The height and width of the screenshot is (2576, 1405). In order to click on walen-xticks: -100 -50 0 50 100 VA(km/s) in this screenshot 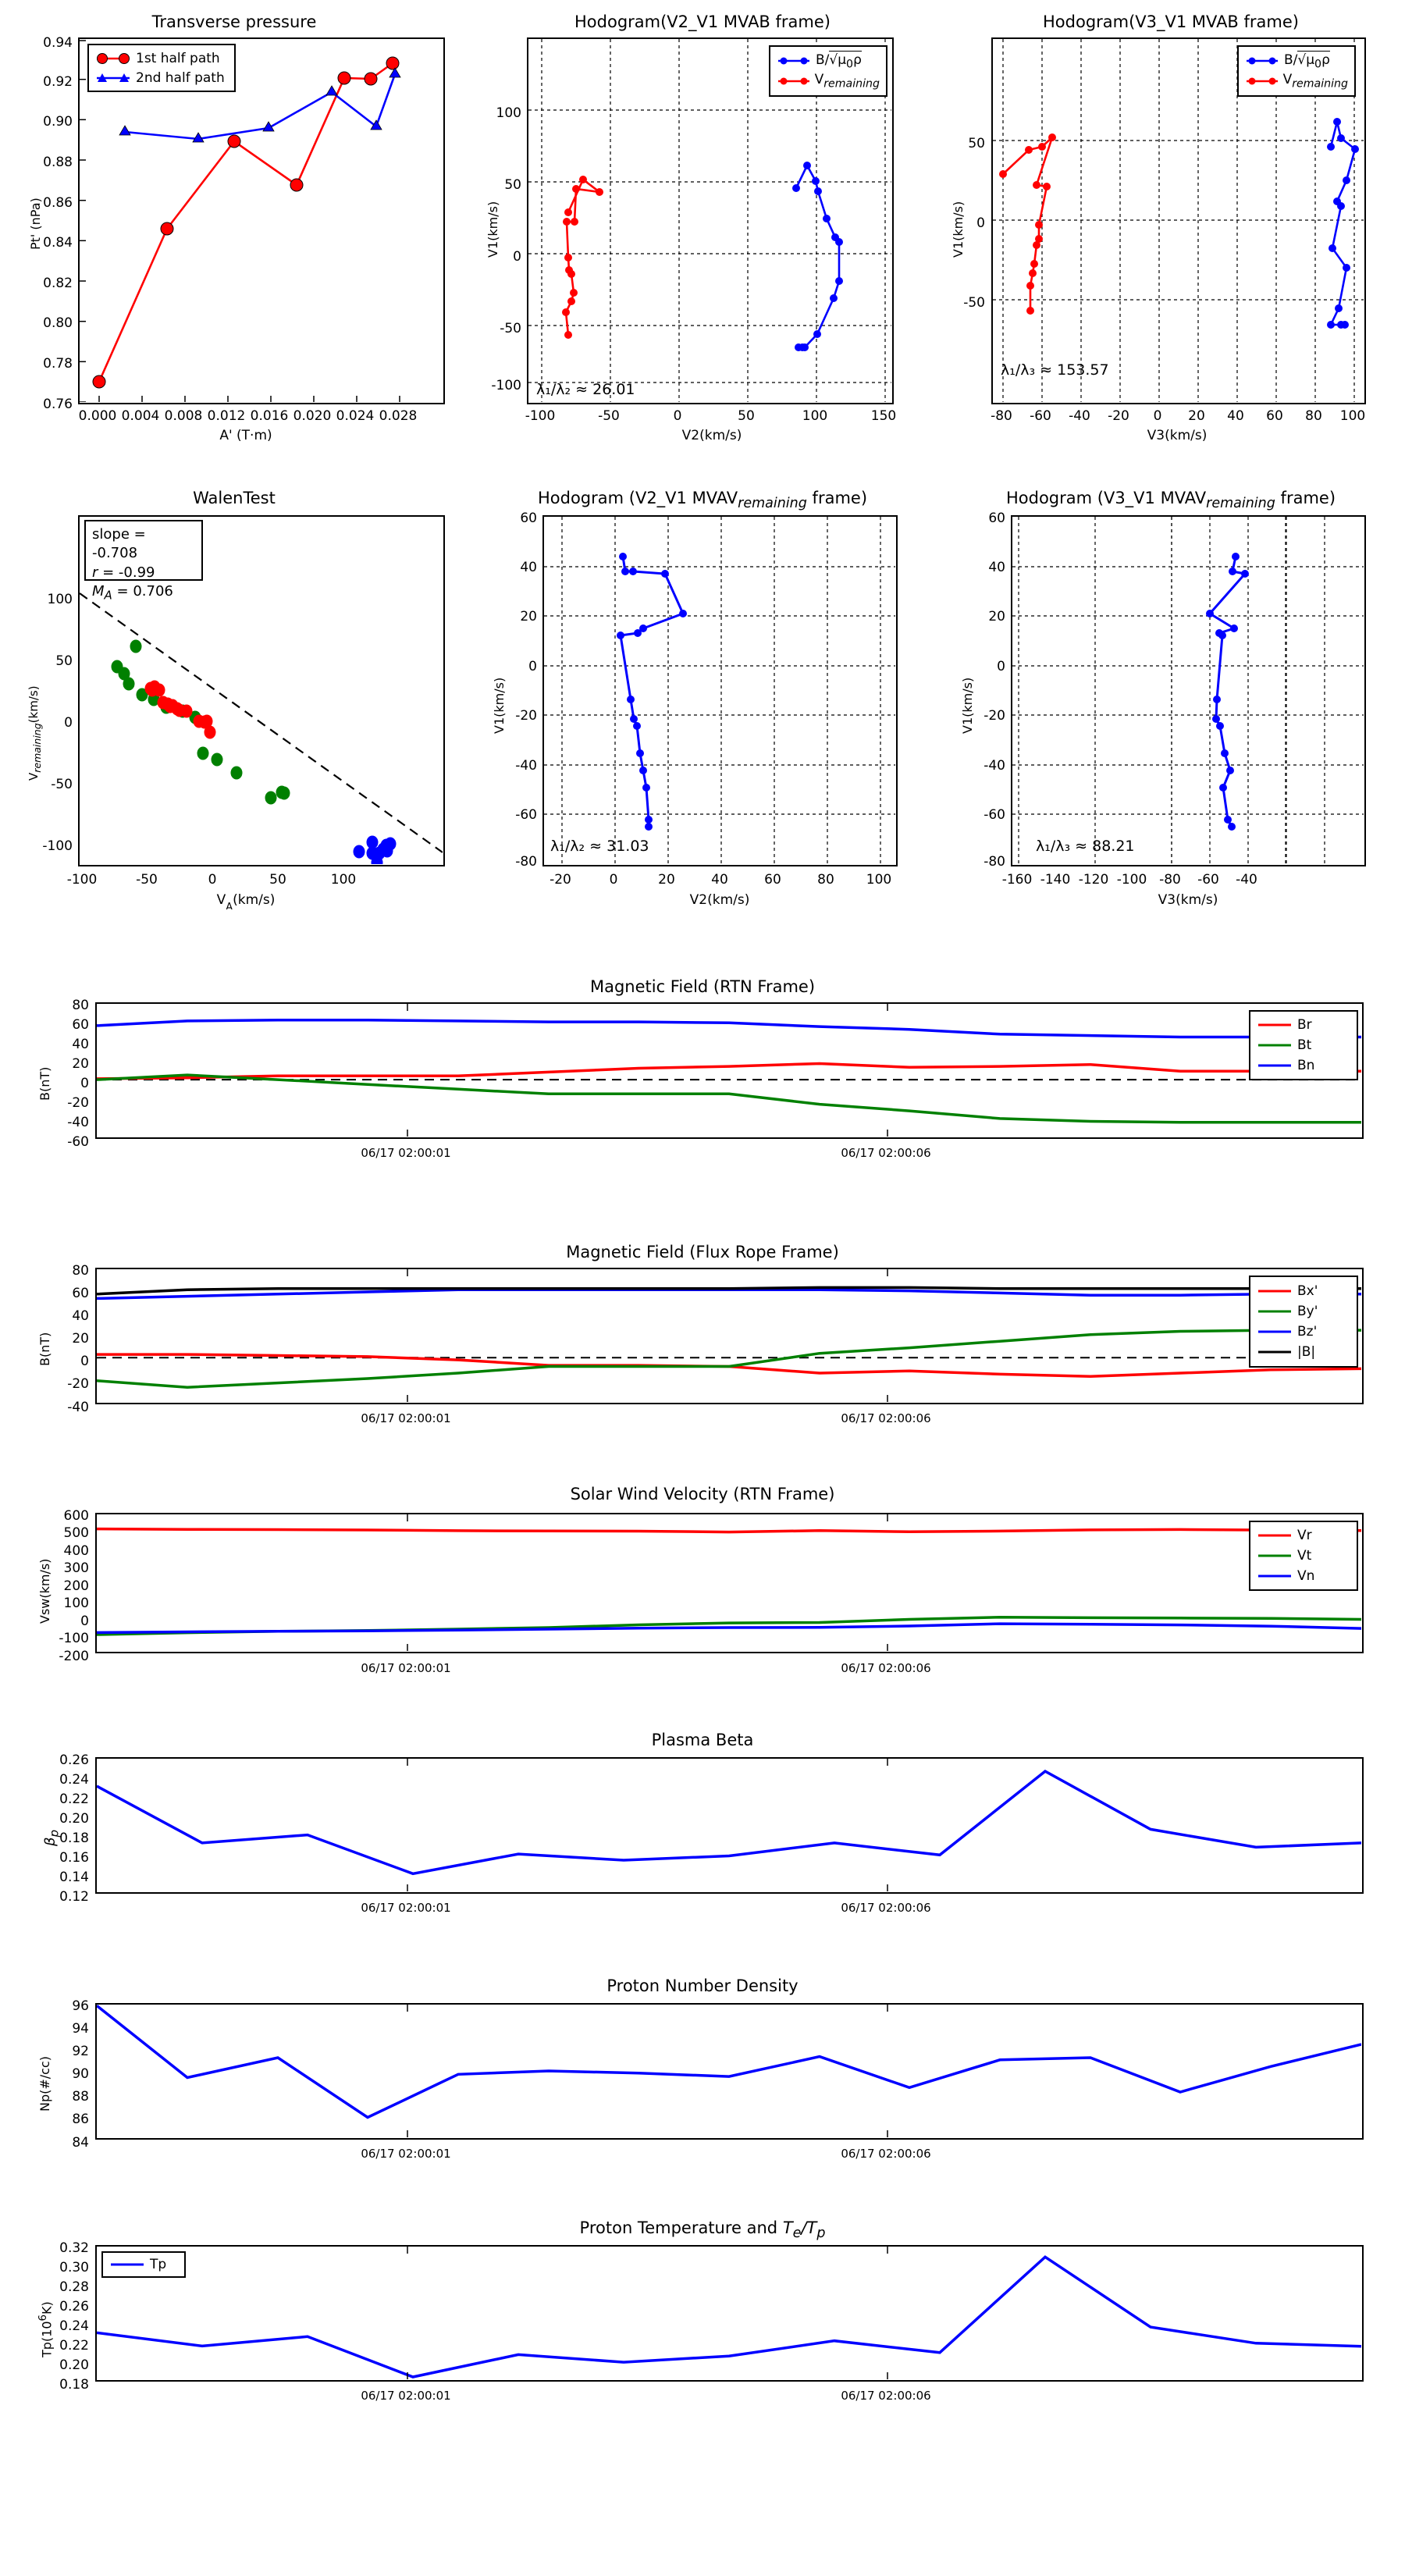, I will do `click(212, 890)`.